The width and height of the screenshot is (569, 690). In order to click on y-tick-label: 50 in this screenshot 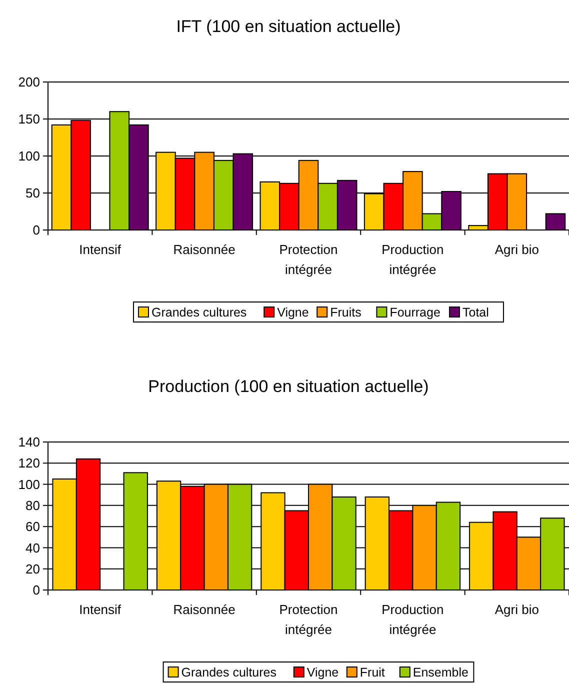, I will do `click(33, 193)`.